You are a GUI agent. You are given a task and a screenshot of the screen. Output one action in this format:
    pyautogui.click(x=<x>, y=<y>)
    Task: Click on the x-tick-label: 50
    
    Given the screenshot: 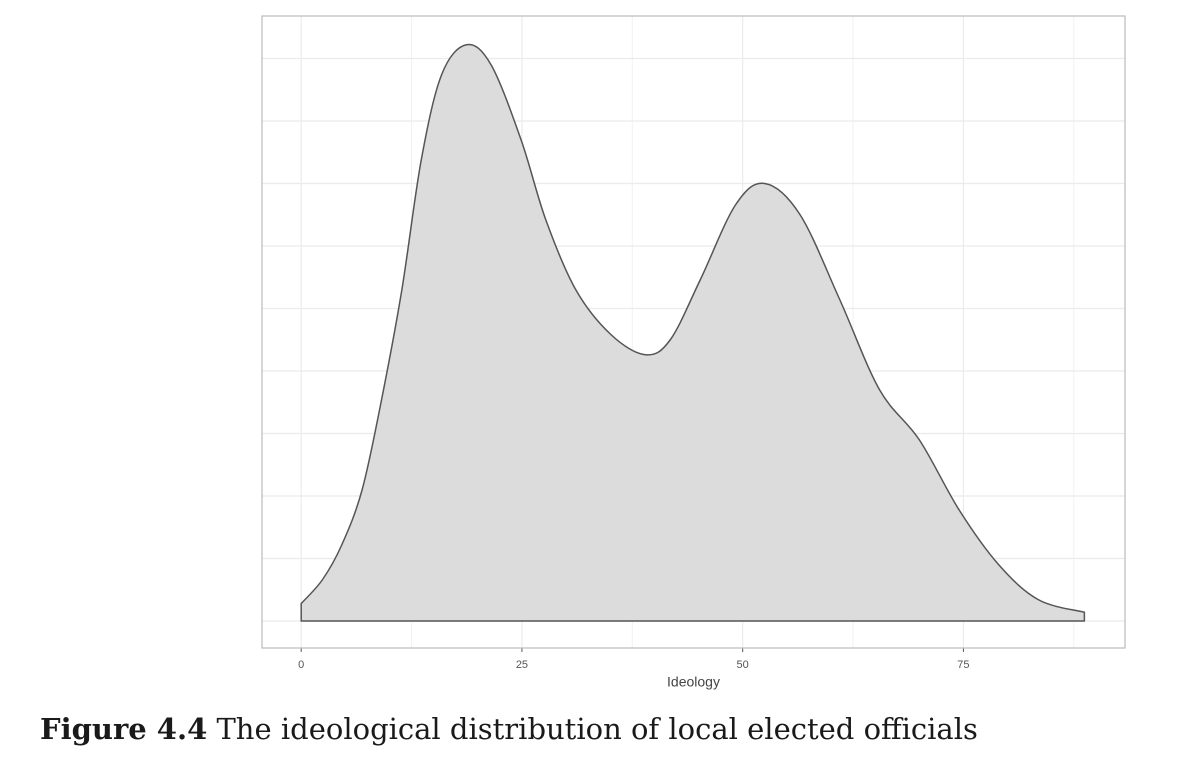 What is the action you would take?
    pyautogui.click(x=743, y=665)
    